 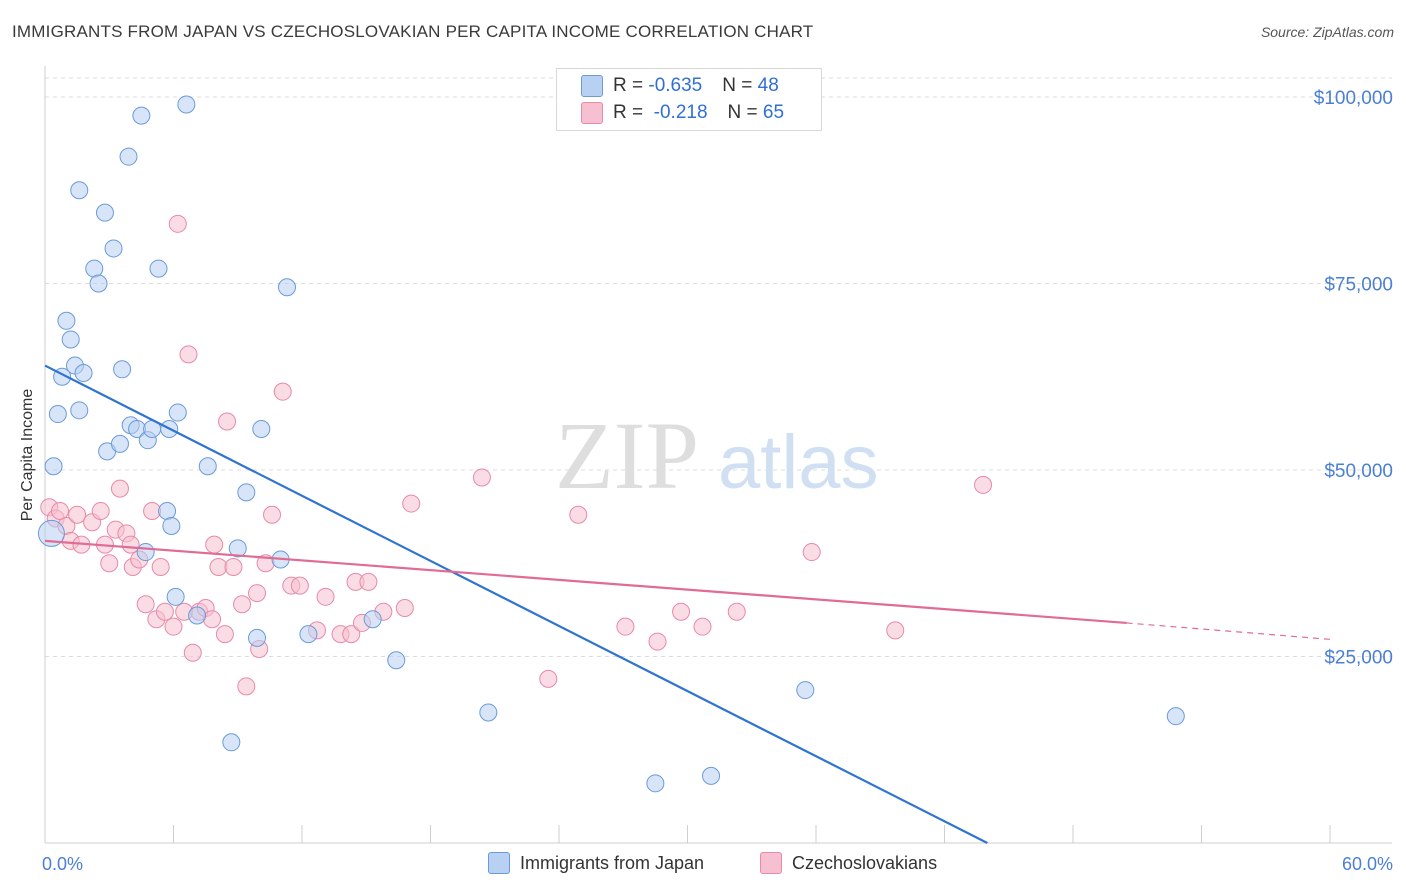 What do you see at coordinates (1358, 285) in the screenshot?
I see `y-tick-label: $75,000` at bounding box center [1358, 285].